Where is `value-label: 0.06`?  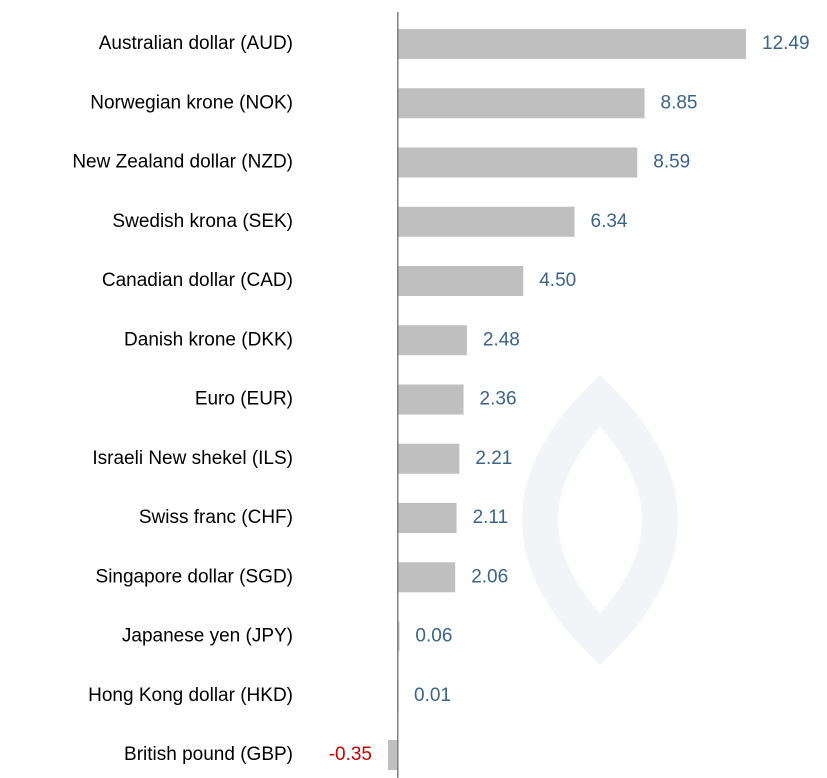
value-label: 0.06 is located at coordinates (433, 636).